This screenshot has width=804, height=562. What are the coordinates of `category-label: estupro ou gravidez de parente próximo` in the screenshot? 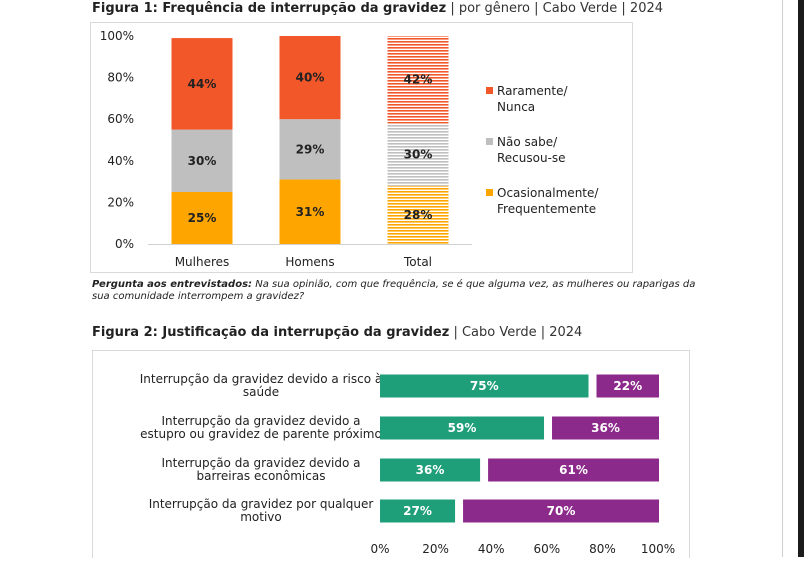 It's located at (261, 434).